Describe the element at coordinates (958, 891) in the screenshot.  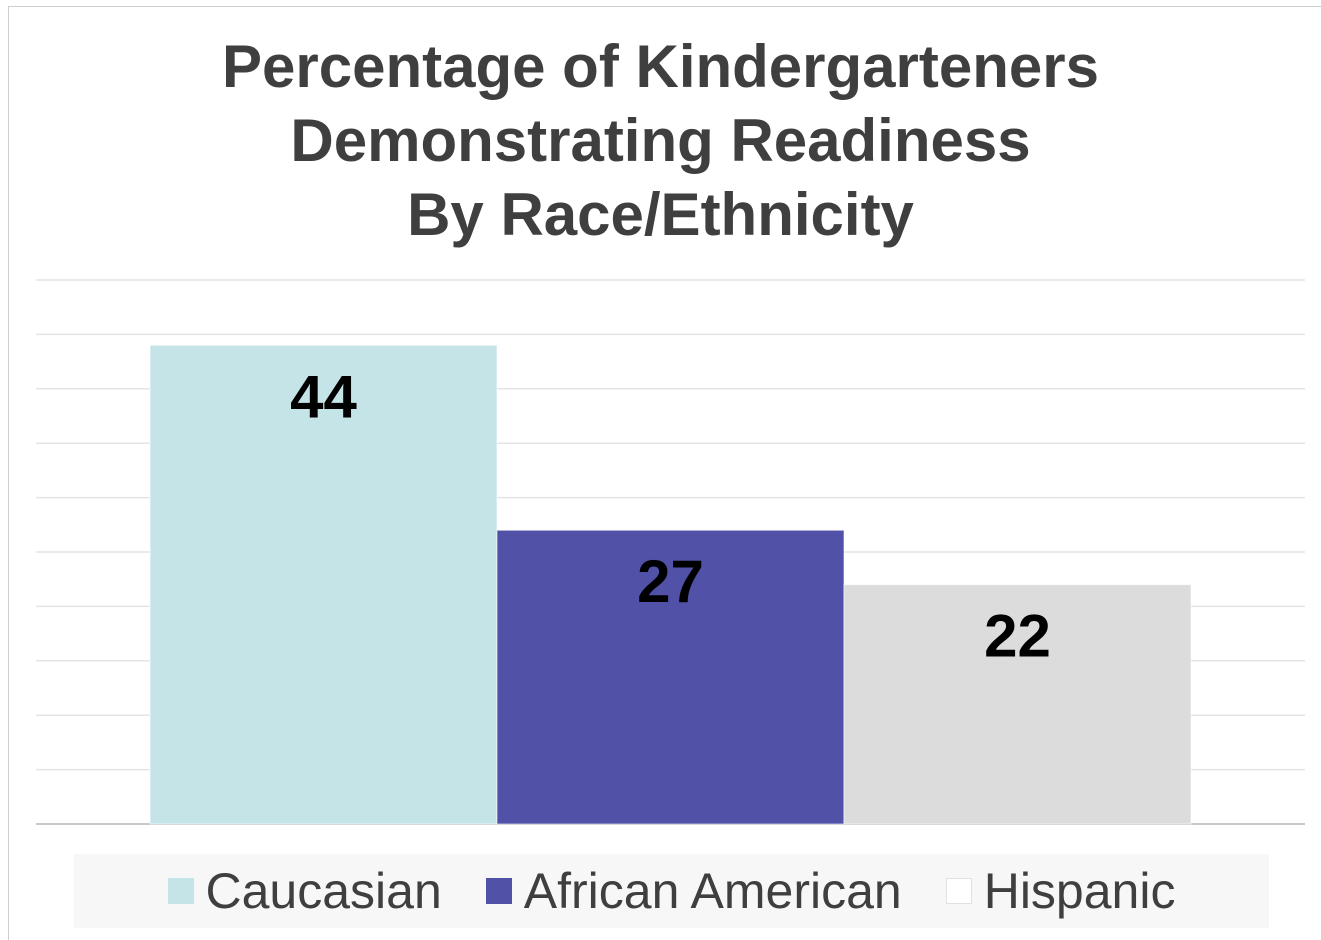
I see `legend-swatch-hispanic` at that location.